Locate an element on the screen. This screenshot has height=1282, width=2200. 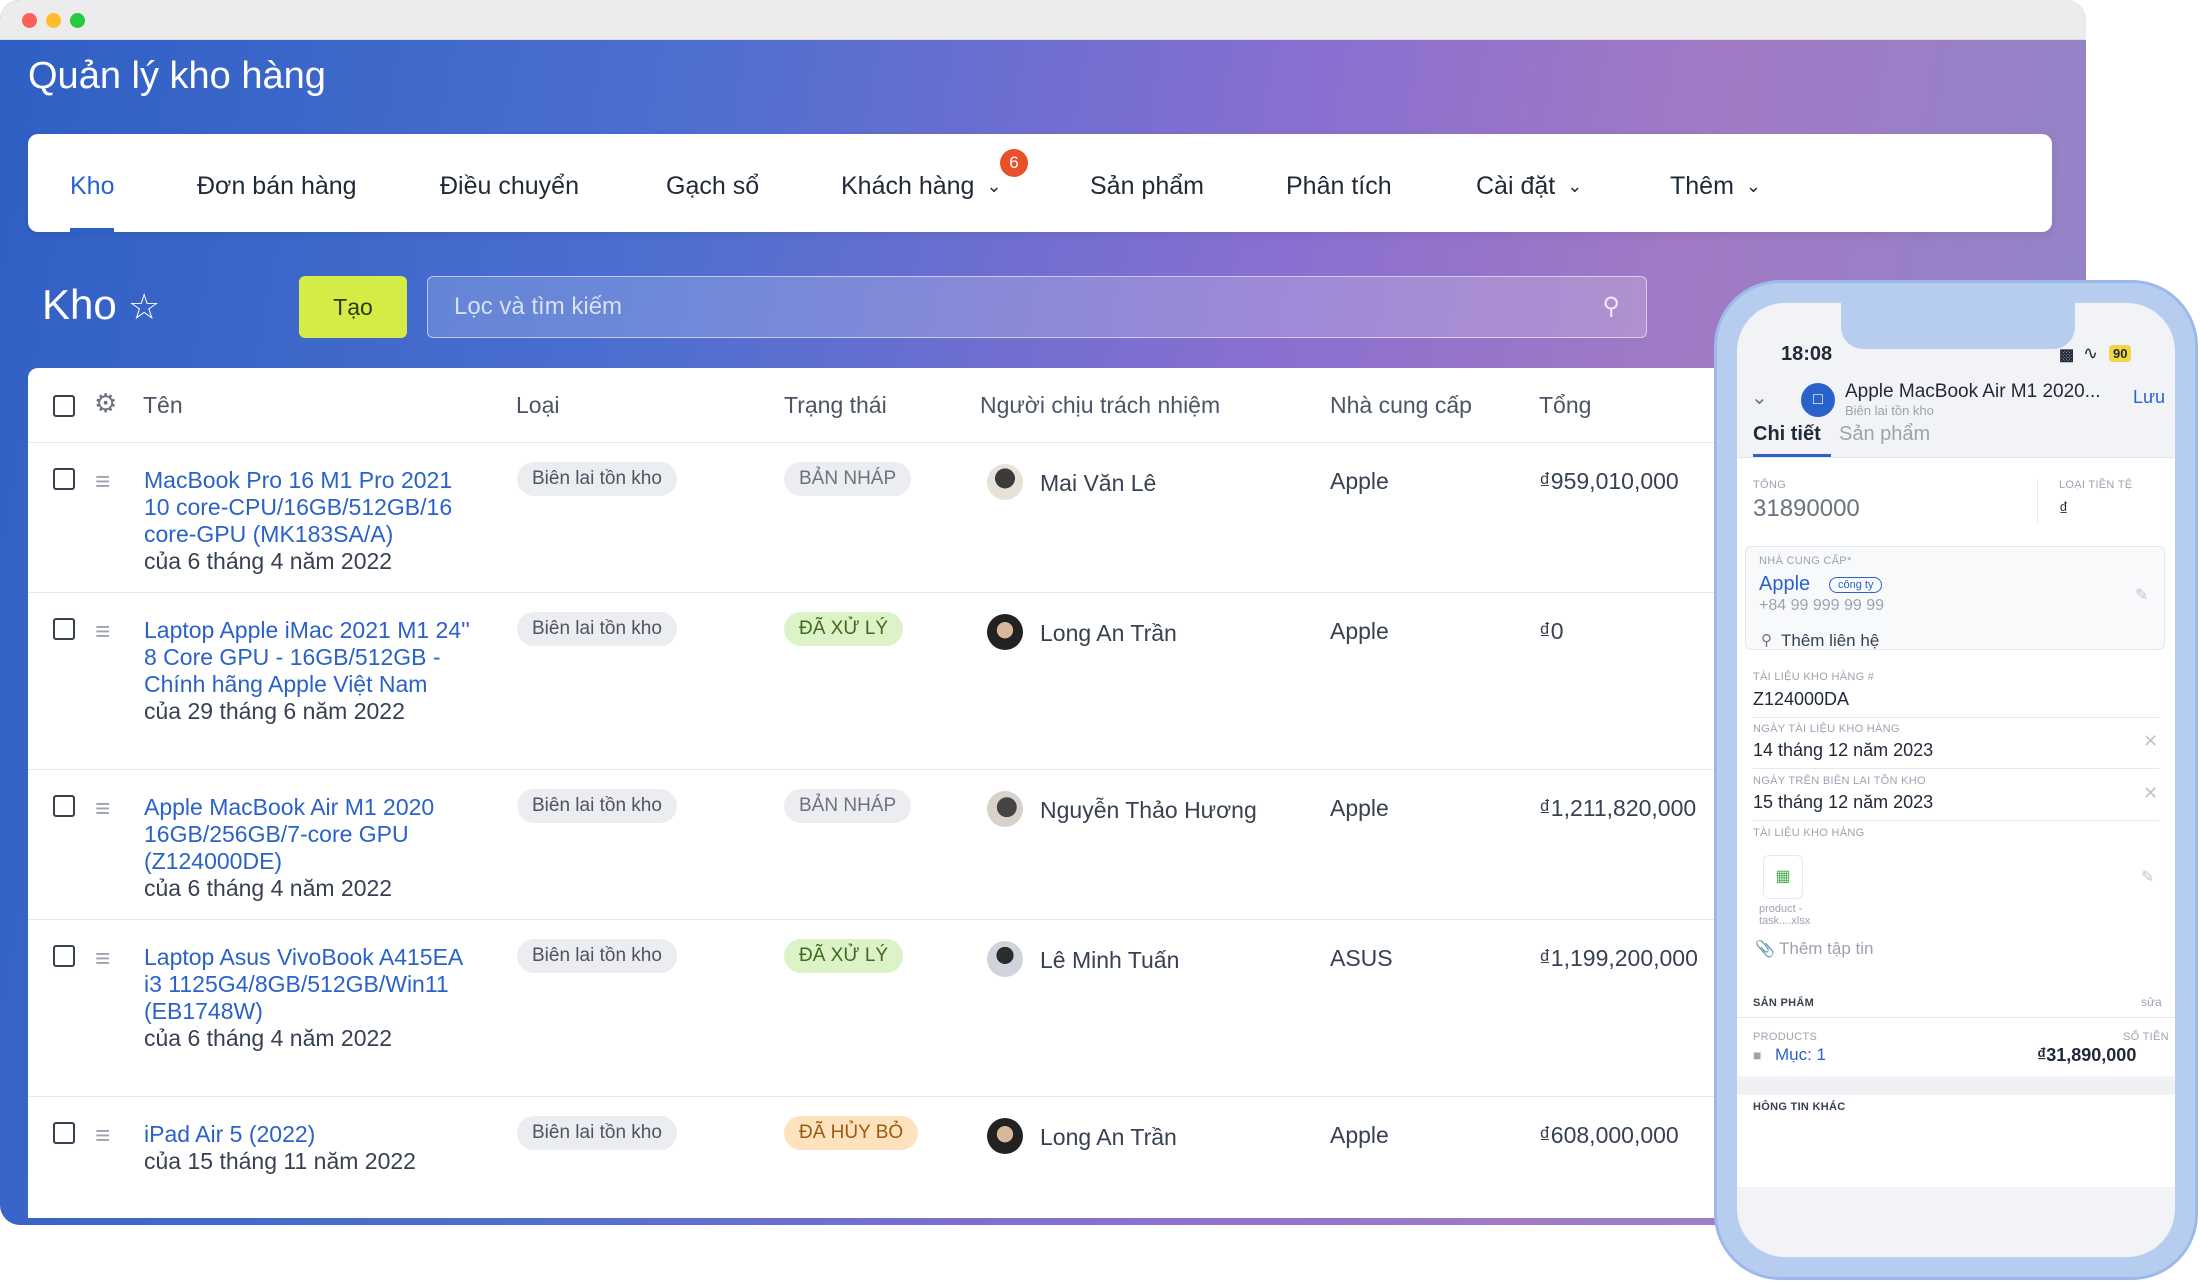
document-icon: □ is located at coordinates (1818, 400).